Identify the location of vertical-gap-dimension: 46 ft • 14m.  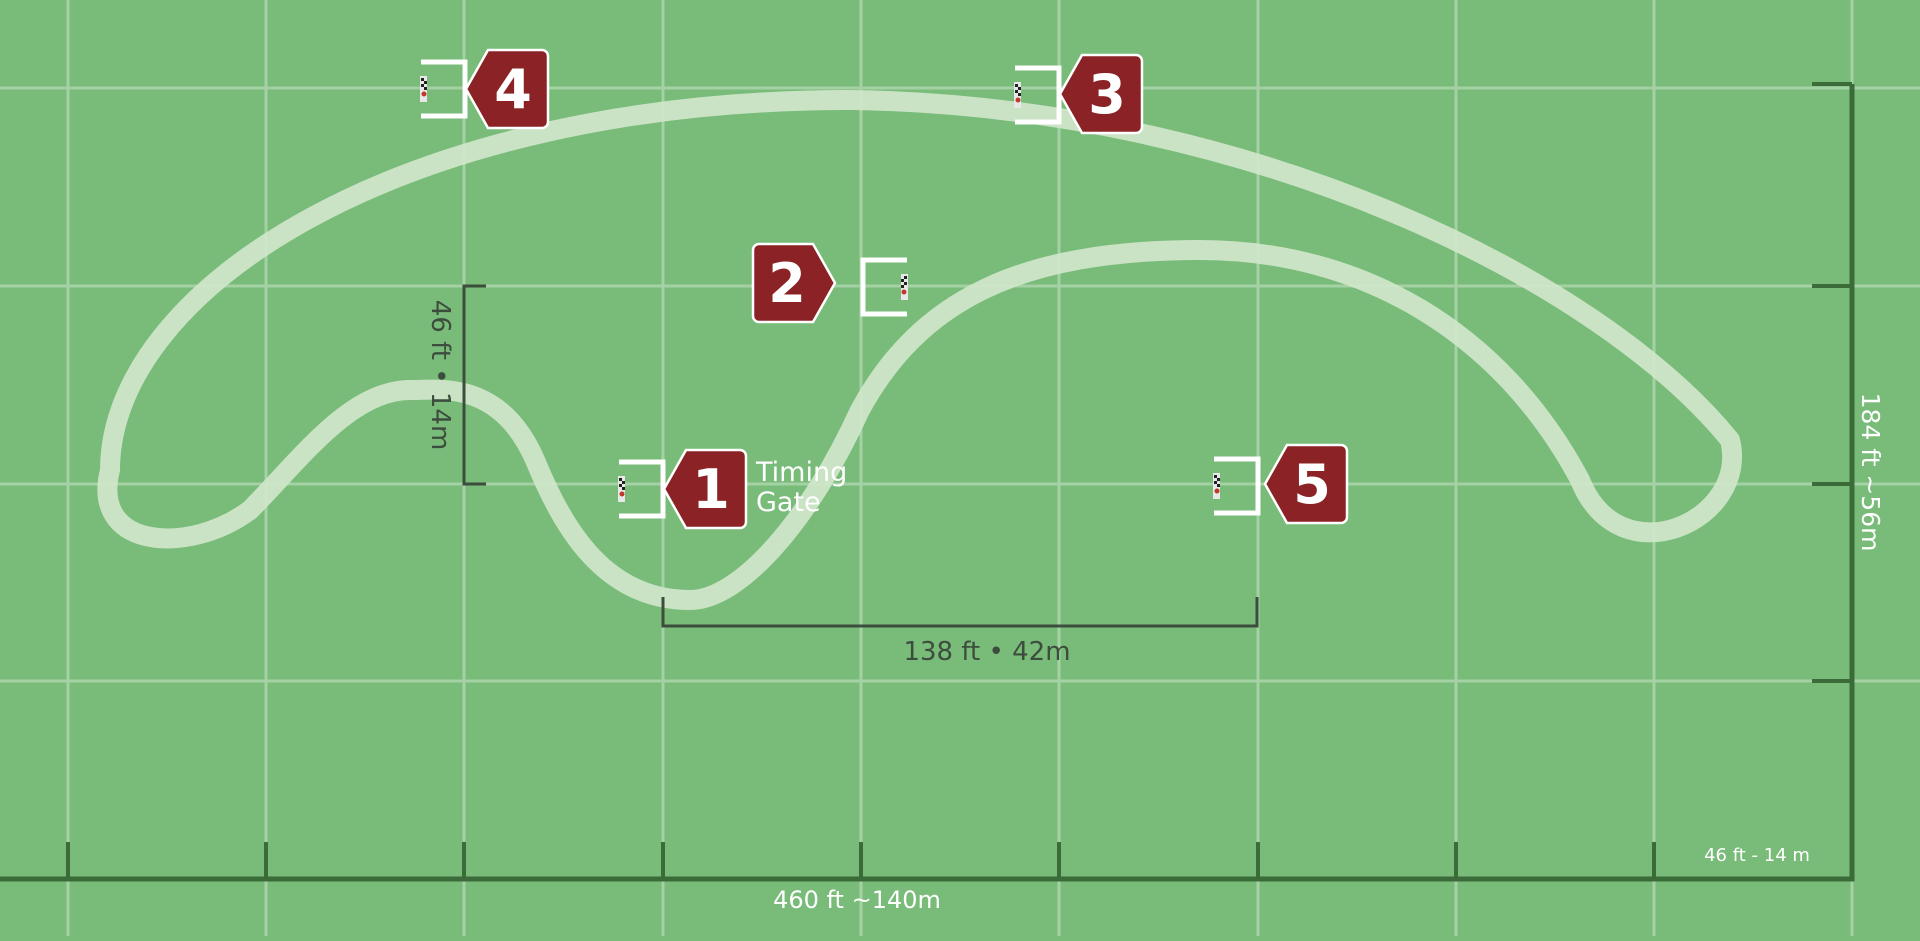
(440, 375).